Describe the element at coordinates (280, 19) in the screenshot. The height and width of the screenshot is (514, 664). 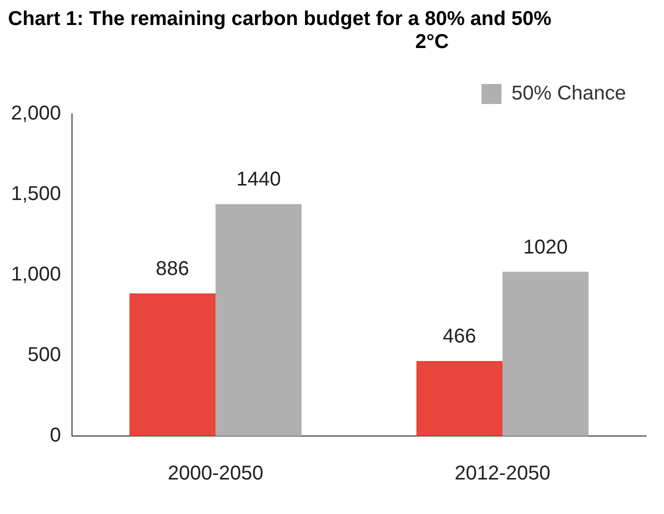
I see `chart-title: Chart 1: The remaining carbon budget for a 80% and 50%` at that location.